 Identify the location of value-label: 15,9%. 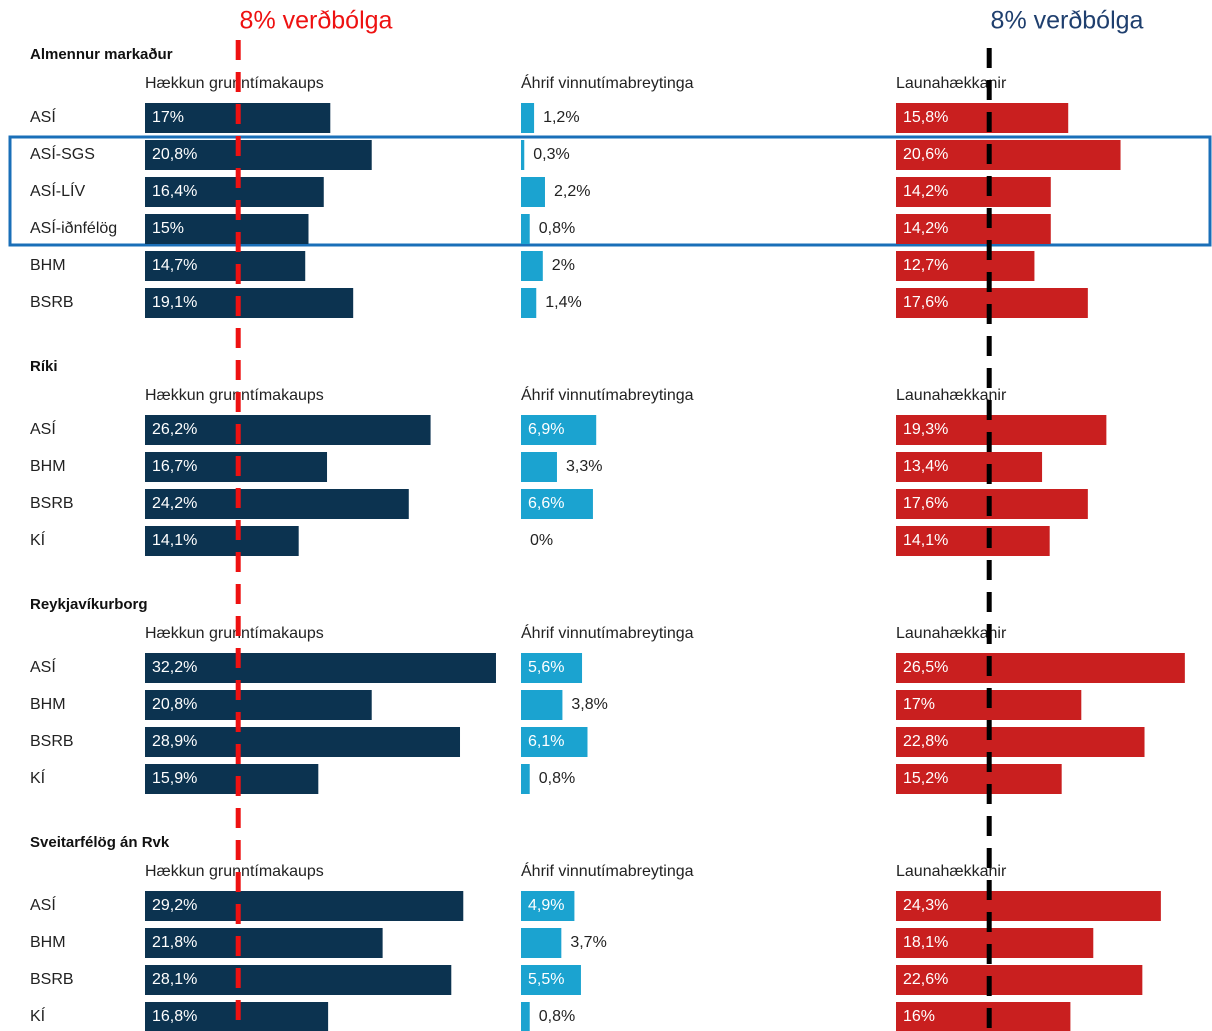
(174, 778).